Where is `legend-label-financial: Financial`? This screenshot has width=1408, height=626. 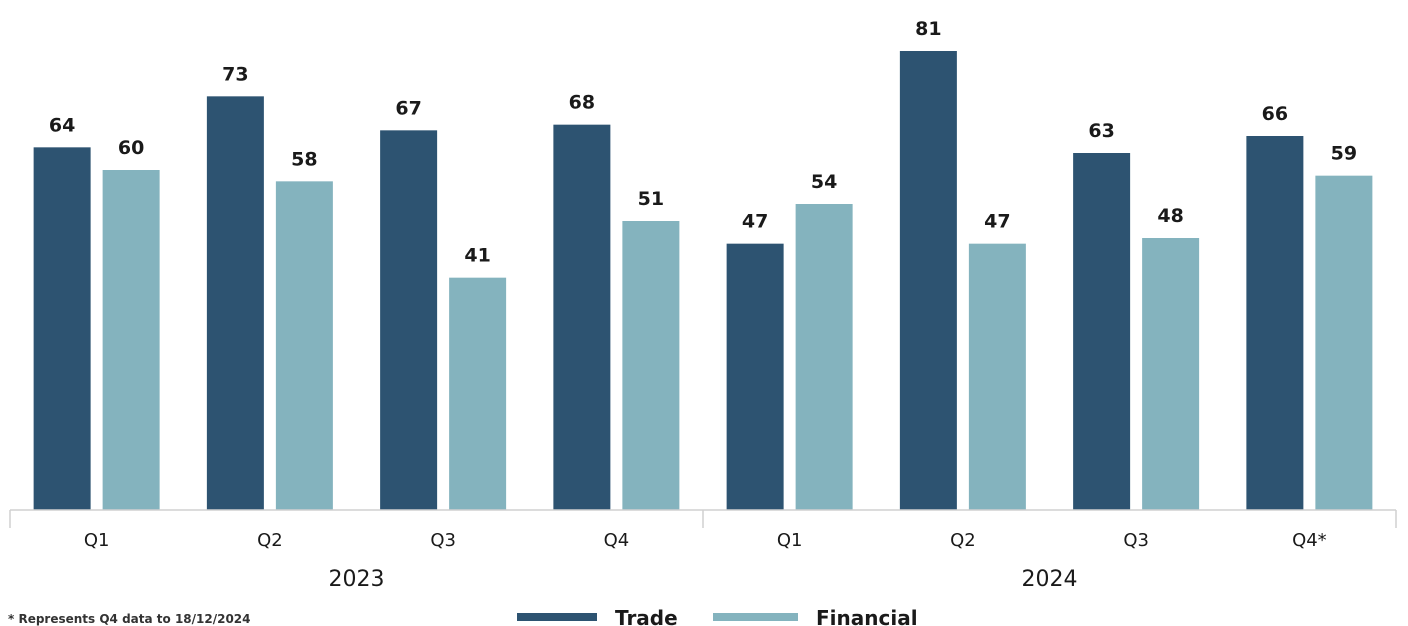 legend-label-financial: Financial is located at coordinates (867, 616).